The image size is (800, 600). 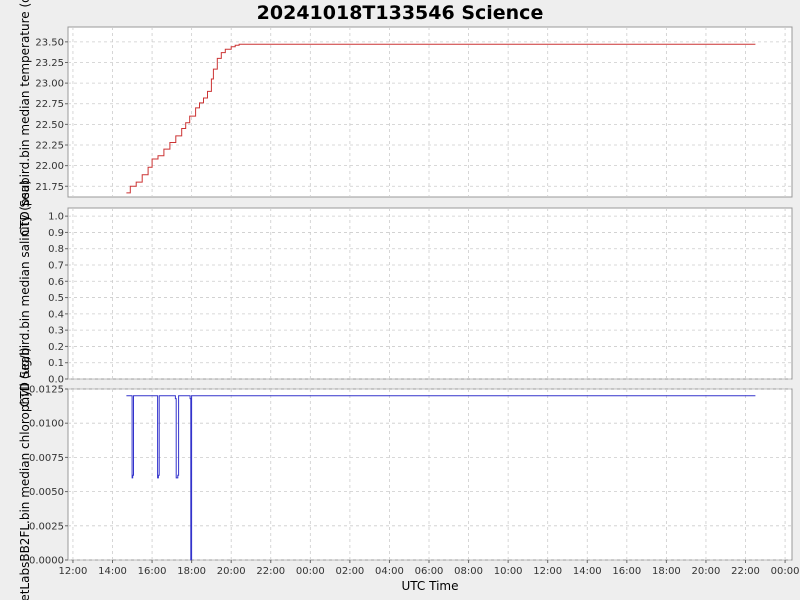 I want to click on y-tick-label: 22.50, so click(x=49, y=125).